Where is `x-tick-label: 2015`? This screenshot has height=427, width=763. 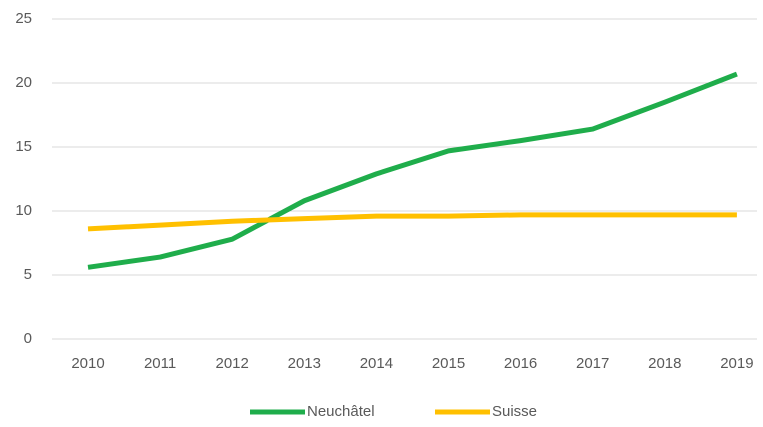
x-tick-label: 2015 is located at coordinates (448, 363).